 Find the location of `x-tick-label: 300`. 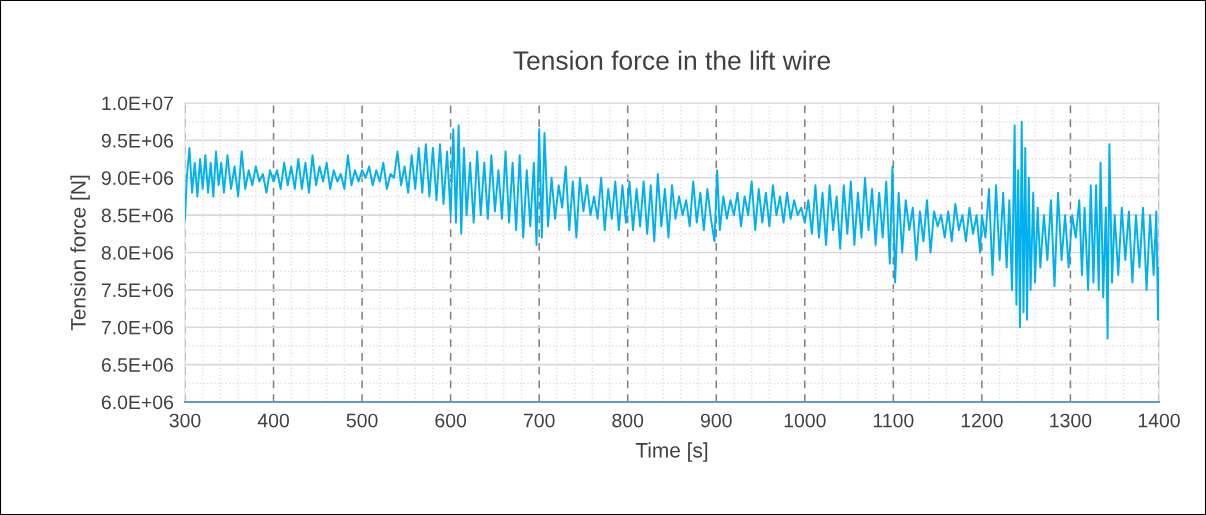

x-tick-label: 300 is located at coordinates (185, 420).